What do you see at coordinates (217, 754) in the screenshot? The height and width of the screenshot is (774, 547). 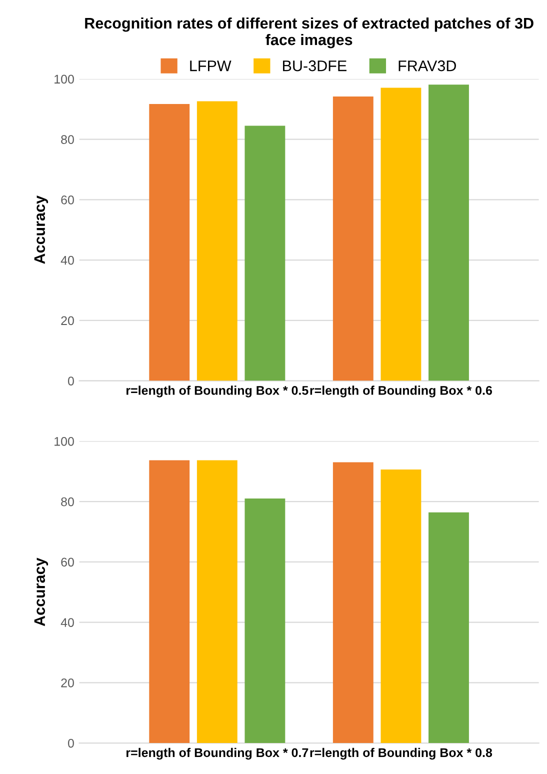 I see `x-tick-label: r=length of Bounding Box * 0.7` at bounding box center [217, 754].